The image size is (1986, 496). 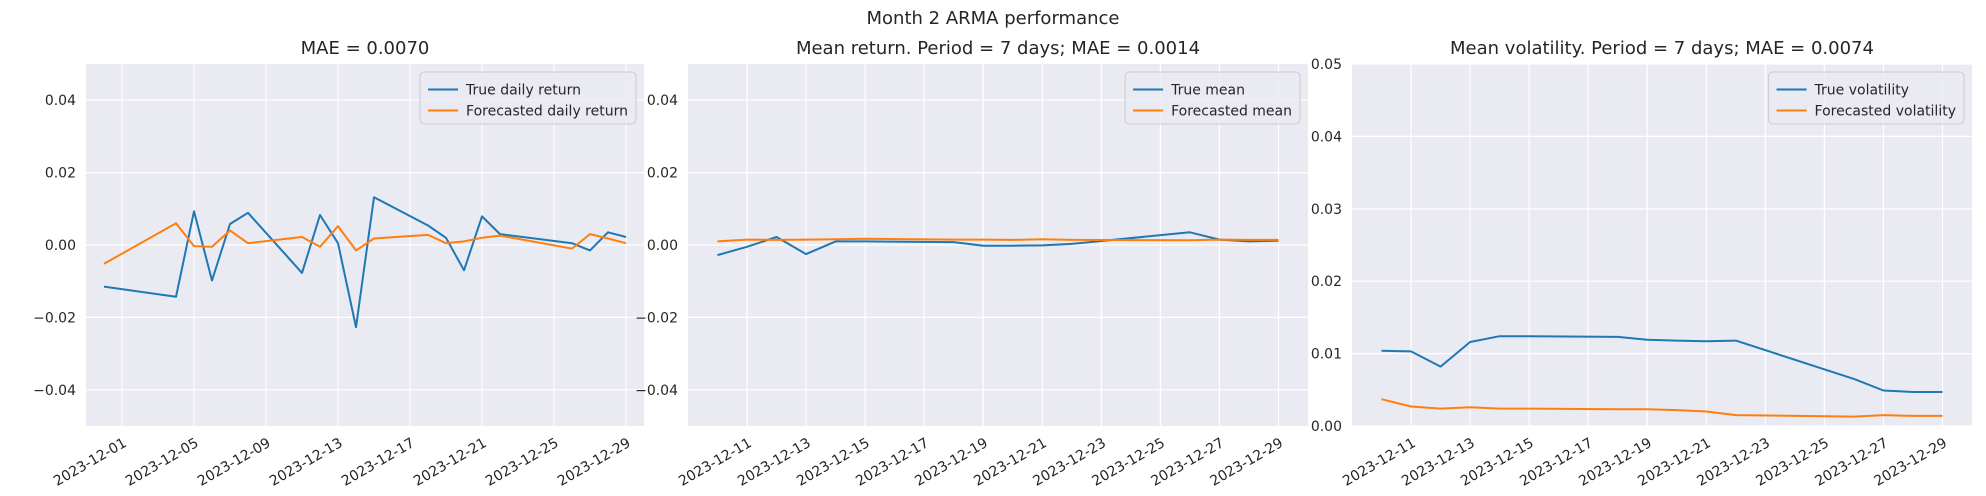 I want to click on y-tick-label: 0.05, so click(x=1326, y=65).